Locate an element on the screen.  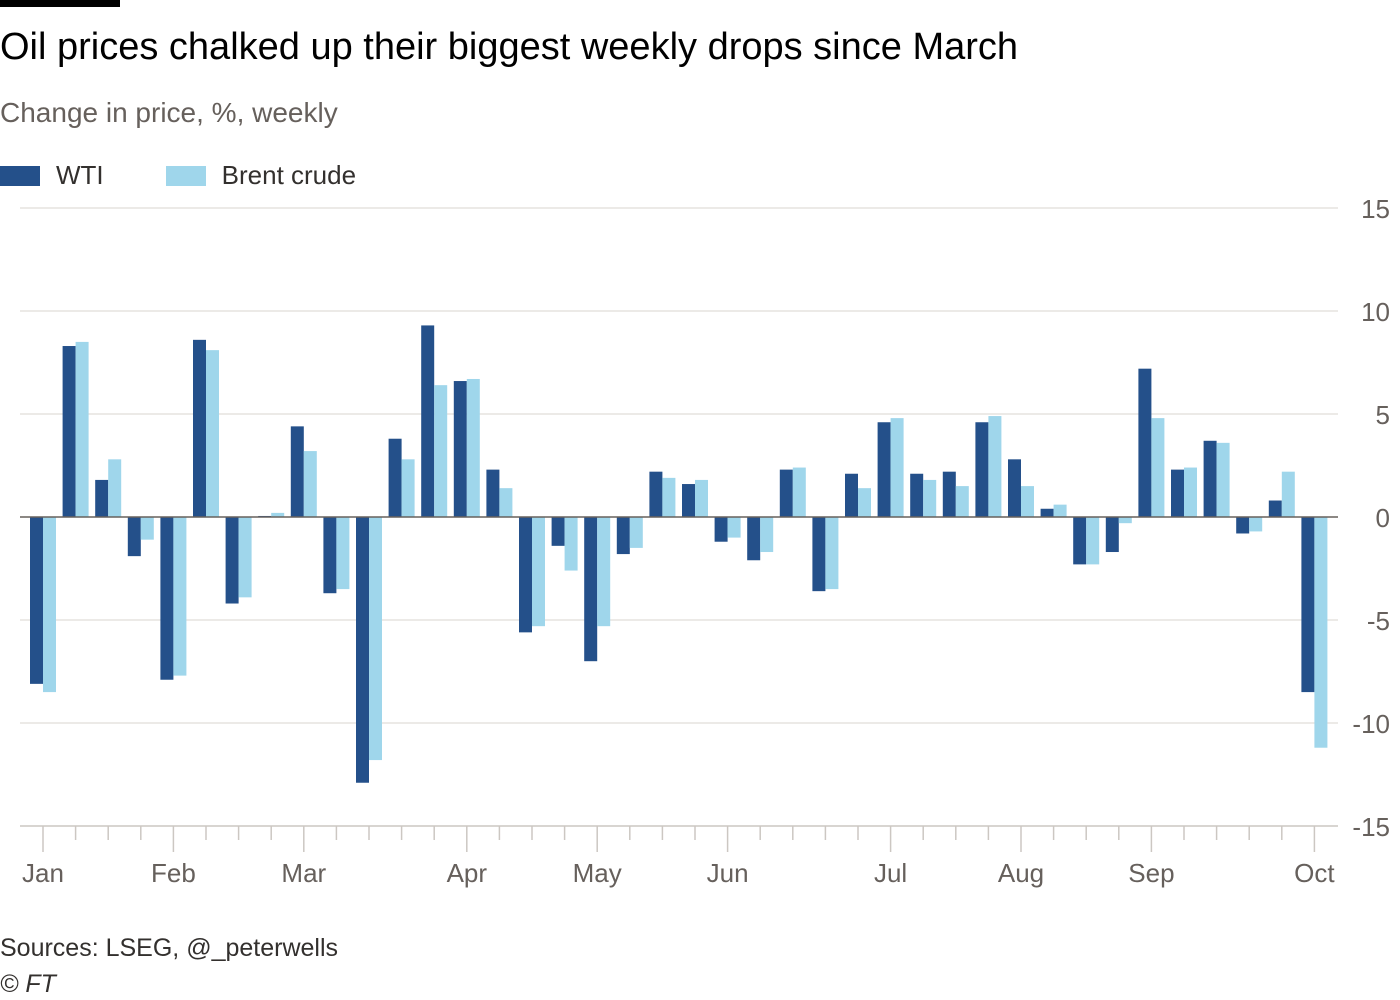
legend-item-wti: WTI is located at coordinates (52, 175).